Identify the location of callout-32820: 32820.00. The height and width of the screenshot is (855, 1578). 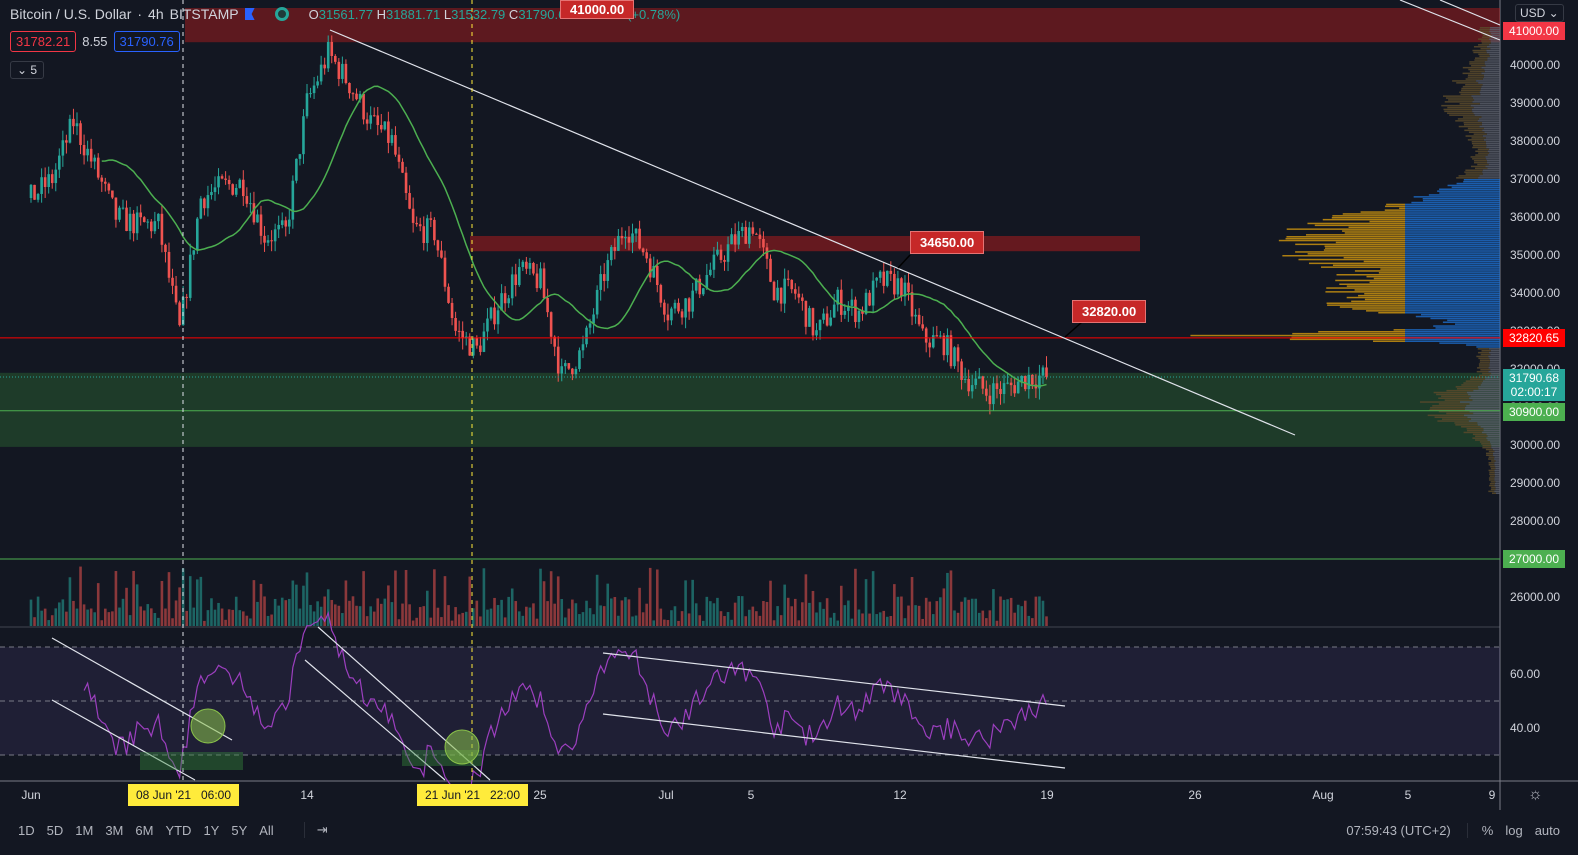
(1109, 311).